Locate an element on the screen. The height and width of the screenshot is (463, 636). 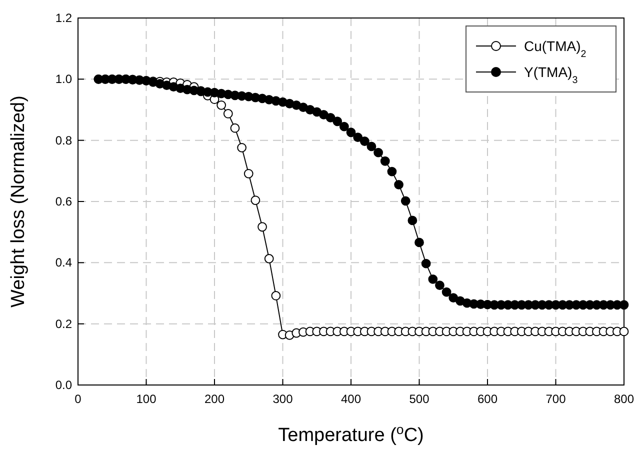
y-tick-label: 0.4 is located at coordinates (63, 263).